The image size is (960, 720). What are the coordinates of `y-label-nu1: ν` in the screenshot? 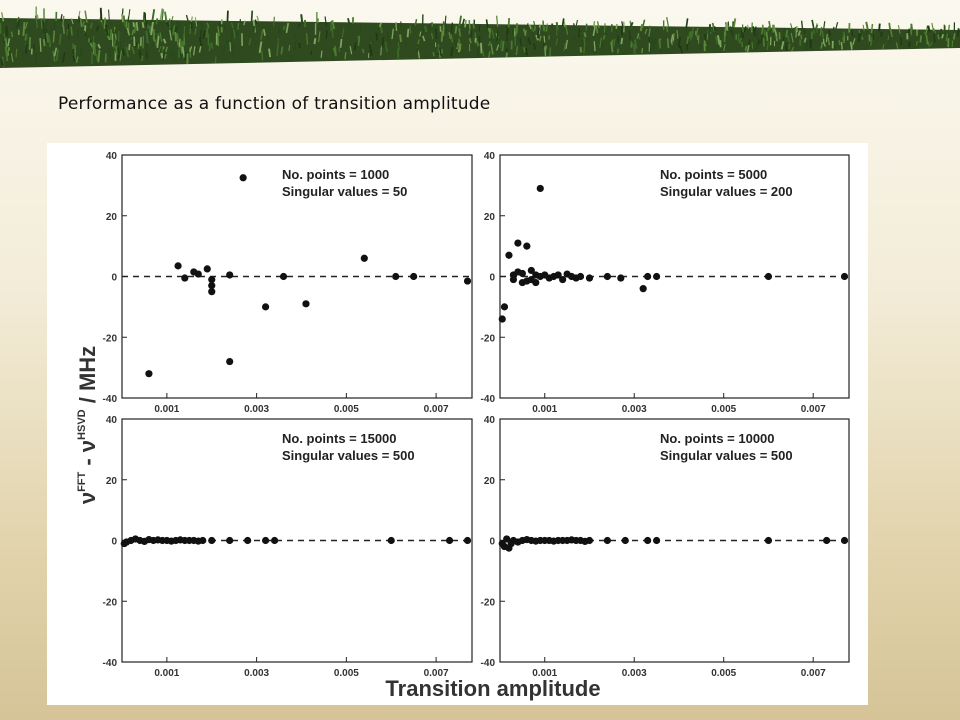 It's located at (87, 498).